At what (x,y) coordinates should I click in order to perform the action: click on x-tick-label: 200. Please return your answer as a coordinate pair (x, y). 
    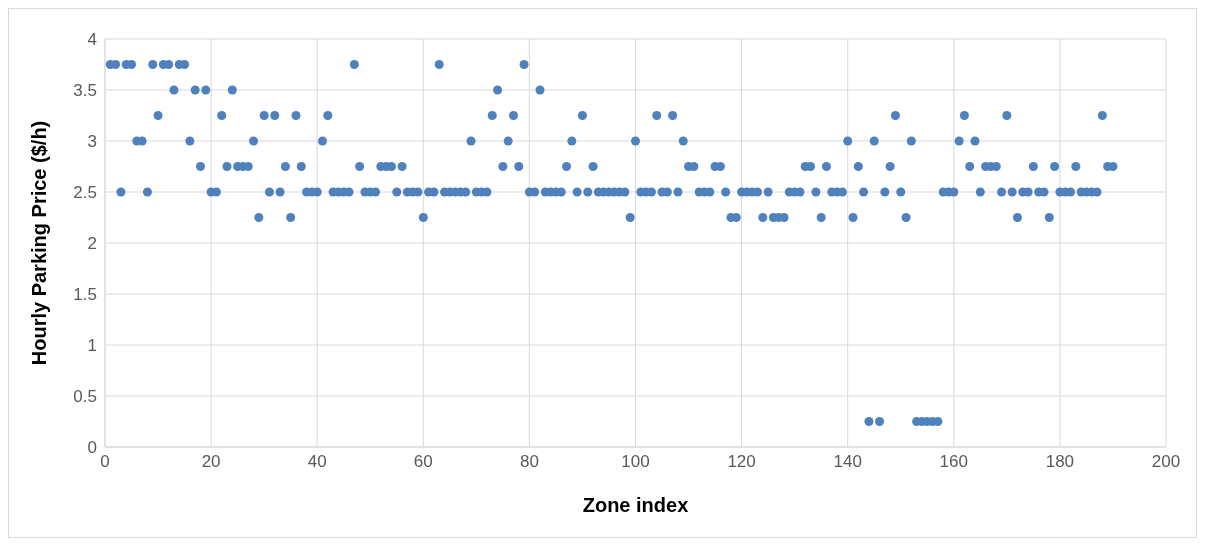
    Looking at the image, I should click on (1166, 462).